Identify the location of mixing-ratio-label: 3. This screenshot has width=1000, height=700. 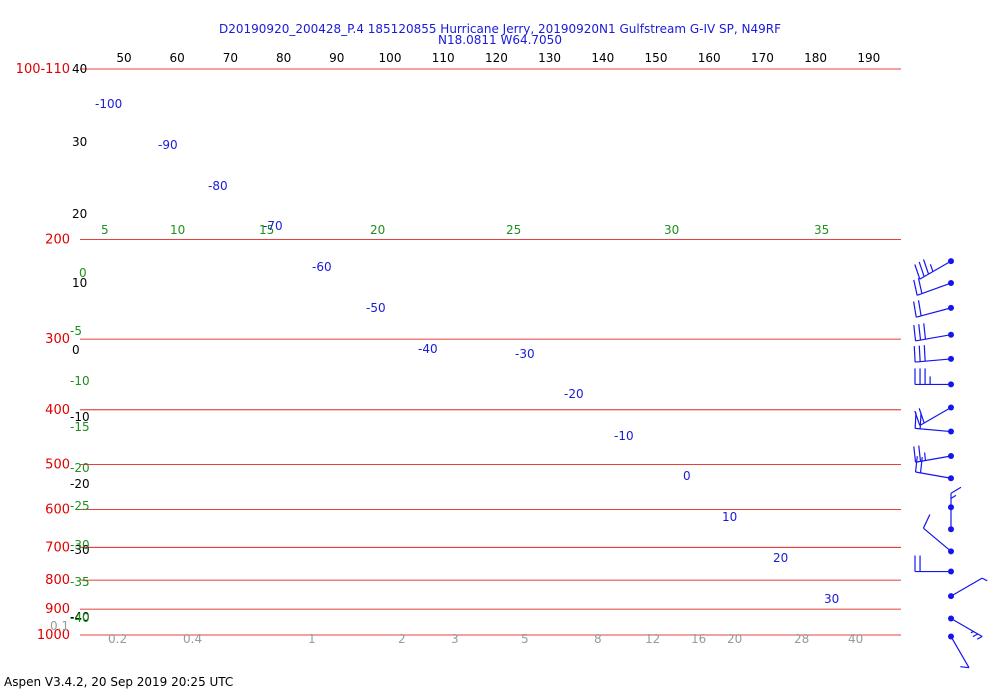
(455, 639).